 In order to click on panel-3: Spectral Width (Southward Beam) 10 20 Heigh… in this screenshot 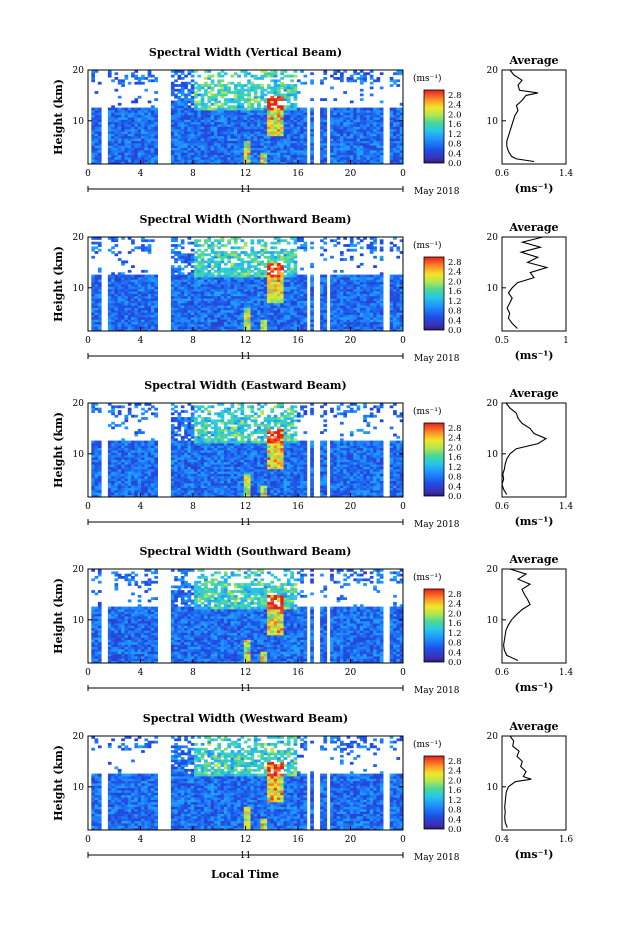, I will do `click(312, 620)`.